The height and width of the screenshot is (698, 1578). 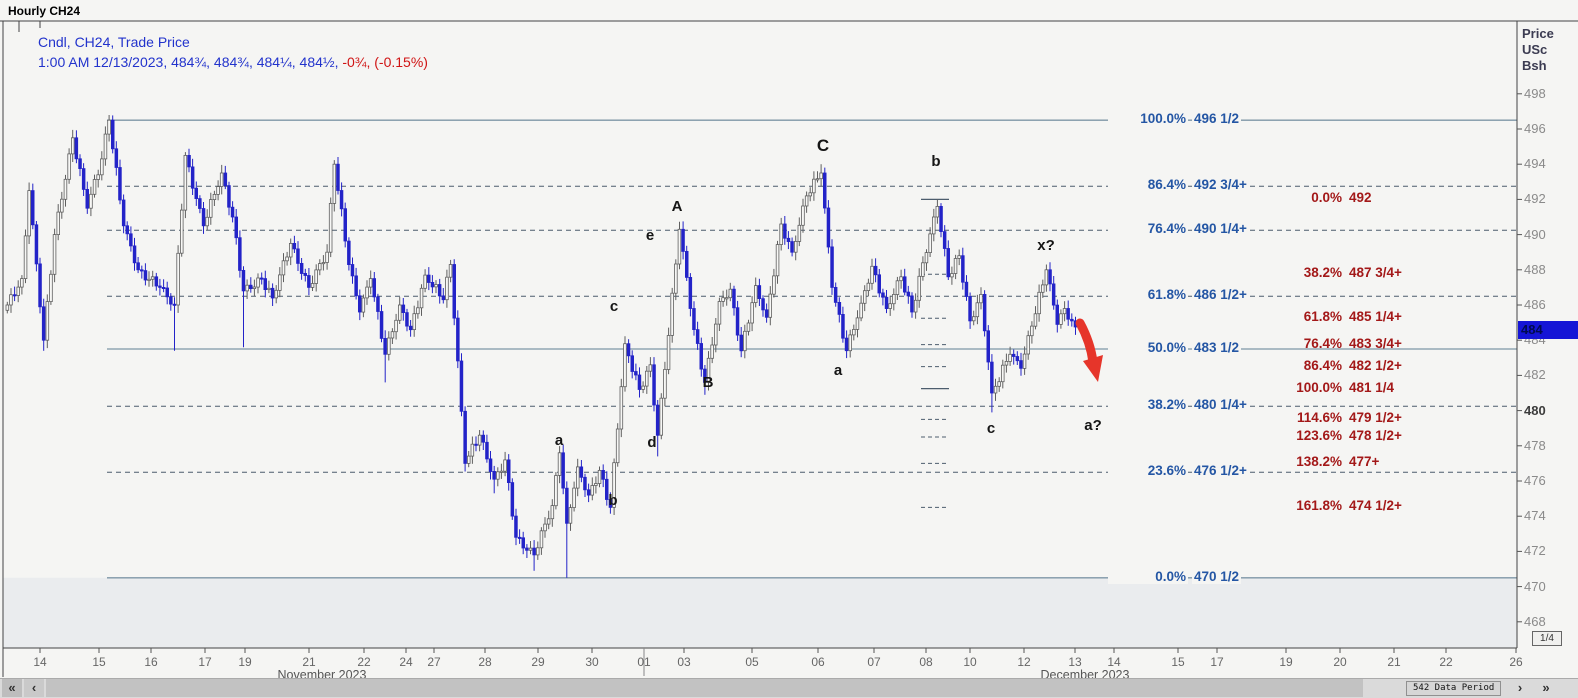 I want to click on y-axis-tick-label: 492, so click(x=1535, y=198).